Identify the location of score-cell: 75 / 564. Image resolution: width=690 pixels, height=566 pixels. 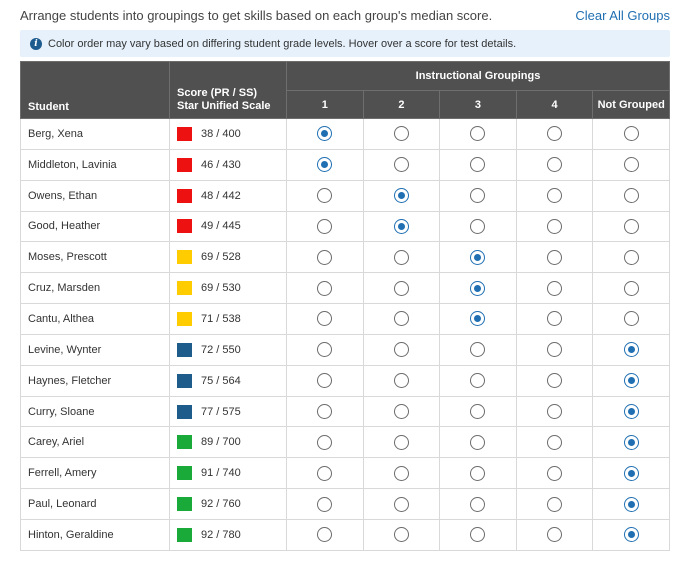
(228, 380).